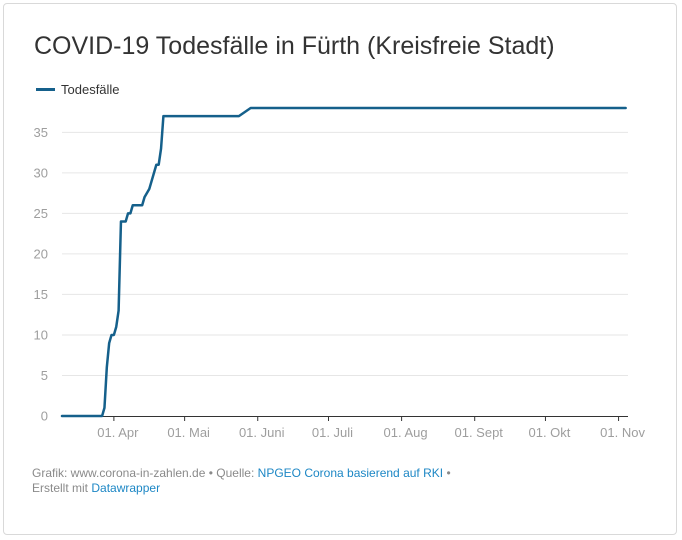 Image resolution: width=682 pixels, height=540 pixels. What do you see at coordinates (44, 416) in the screenshot?
I see `y-tick-label: 0` at bounding box center [44, 416].